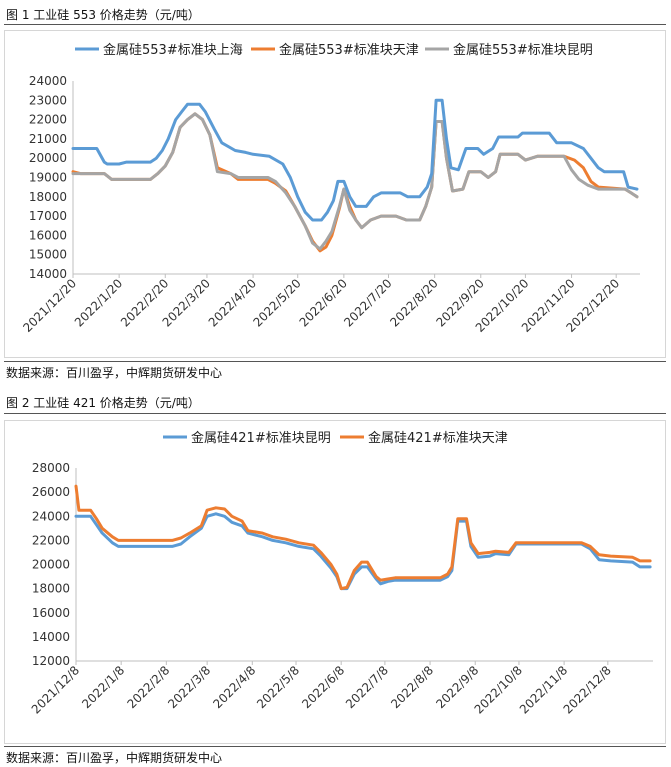 The height and width of the screenshot is (767, 671). Describe the element at coordinates (438, 438) in the screenshot. I see `chart-2-legend-label: 金属硅421#标准块天津` at that location.